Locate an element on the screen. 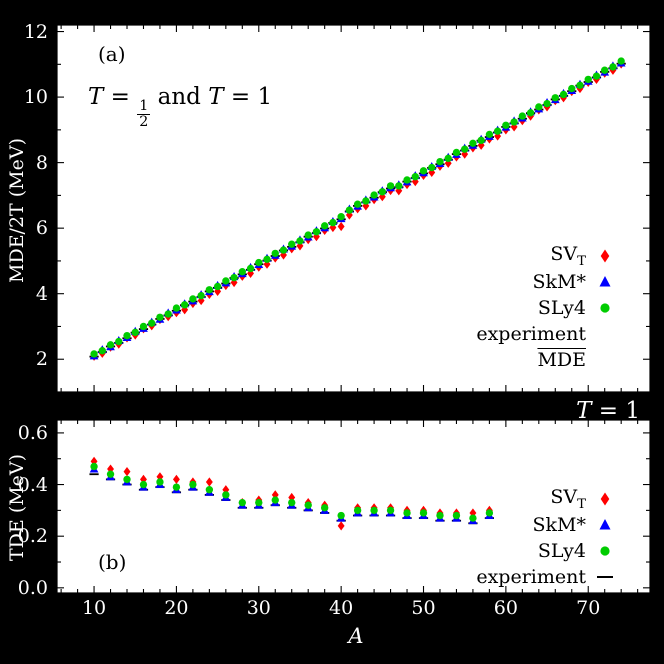 Image resolution: width=664 pixels, height=664 pixels. circle-legend-icon is located at coordinates (605, 551).